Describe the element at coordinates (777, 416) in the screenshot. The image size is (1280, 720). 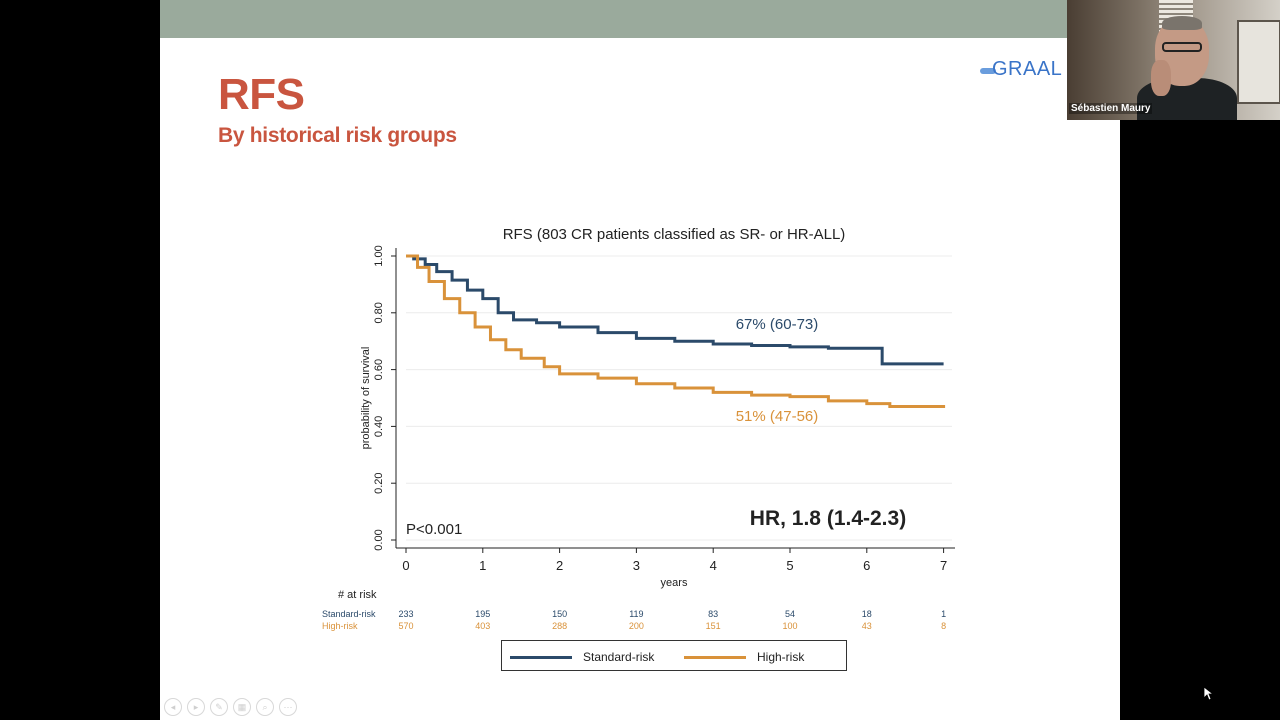
I see `annotation-high-risk: 51% (47-56)` at that location.